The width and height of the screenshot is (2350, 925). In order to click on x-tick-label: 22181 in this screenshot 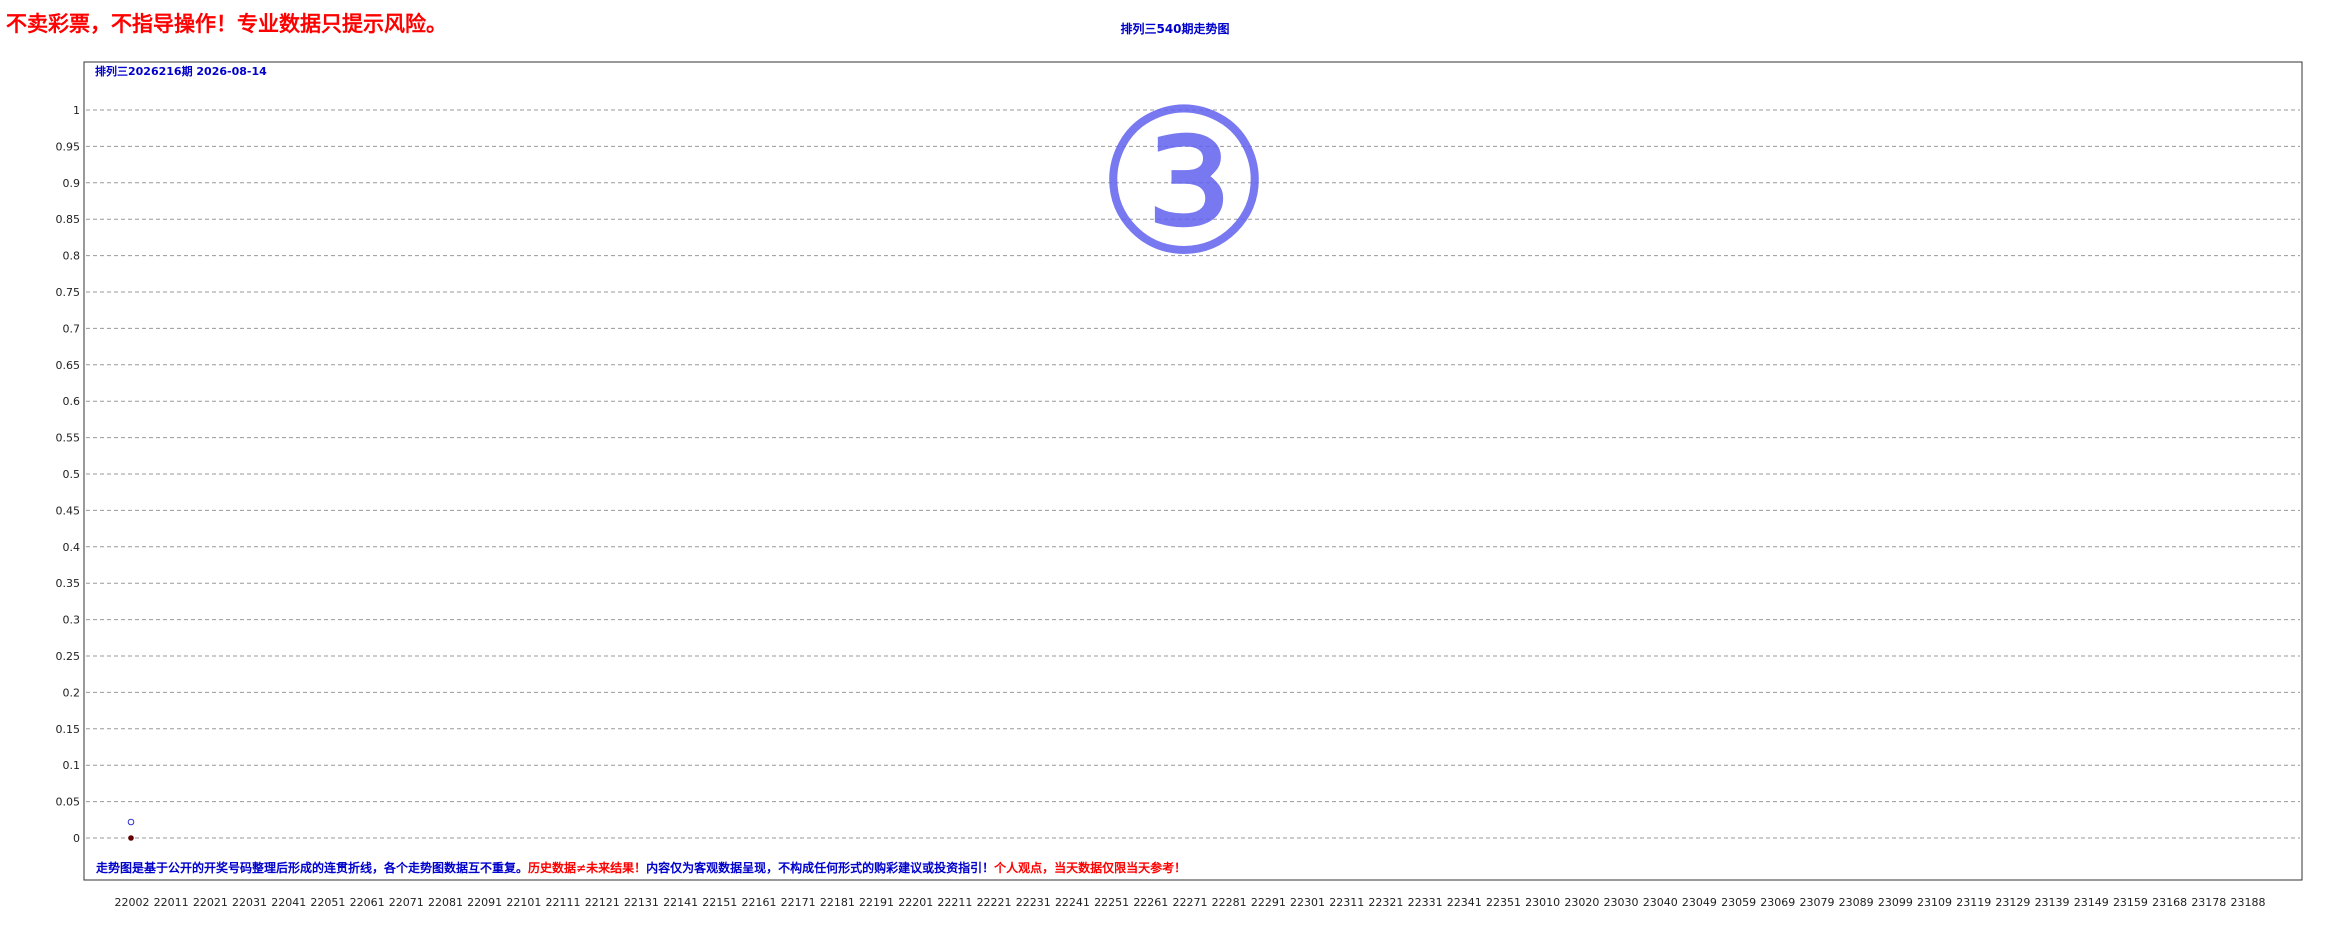, I will do `click(837, 902)`.